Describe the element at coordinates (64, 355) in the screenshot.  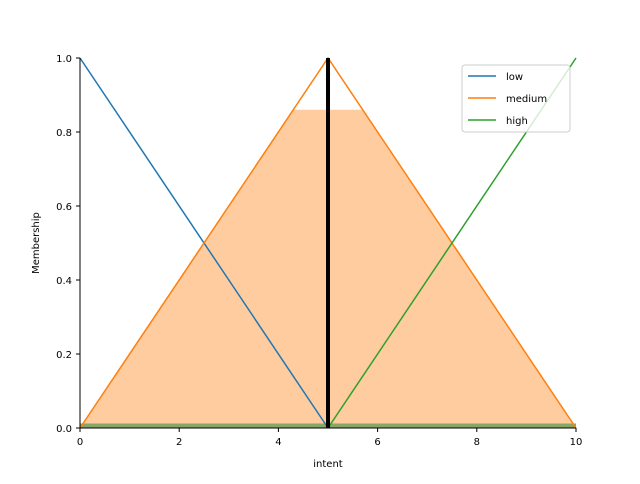
I see `y-tick-label: 0.2` at that location.